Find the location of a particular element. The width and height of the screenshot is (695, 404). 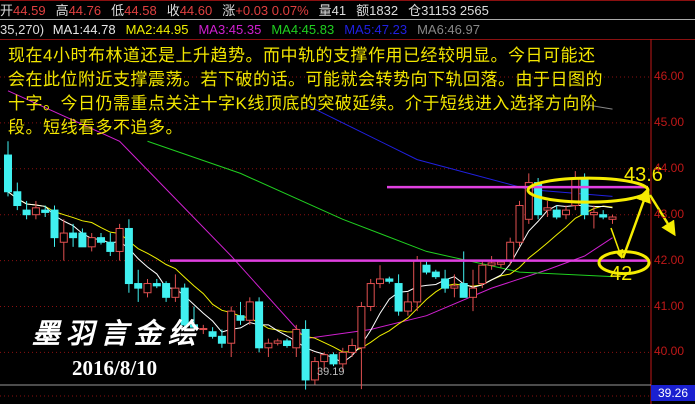

quote-value: 1832 is located at coordinates (384, 10).